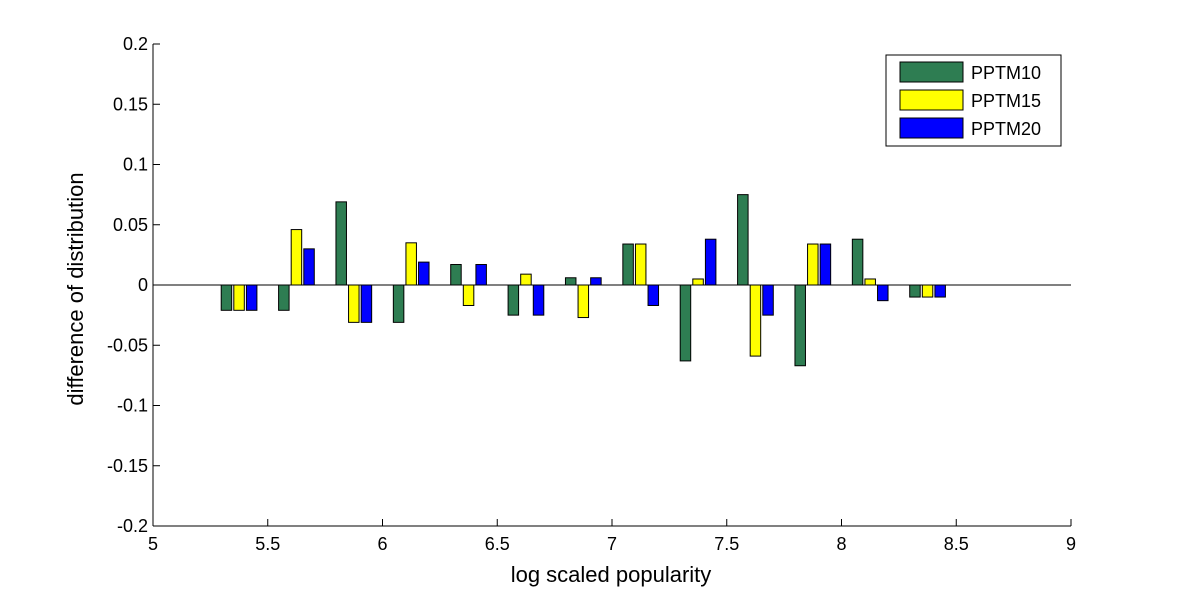 This screenshot has height=591, width=1183. I want to click on y-tick-label: -0.1, so click(132, 406).